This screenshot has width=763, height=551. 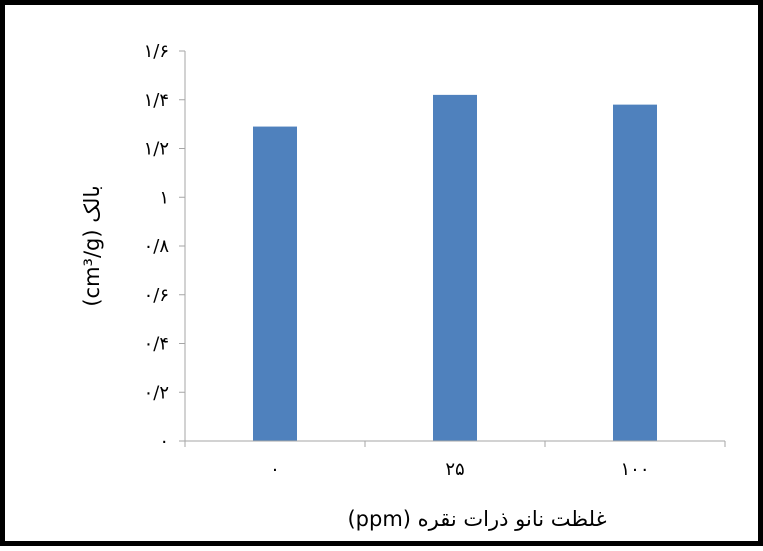 What do you see at coordinates (164, 197) in the screenshot?
I see `y-tick-label-5: ۱` at bounding box center [164, 197].